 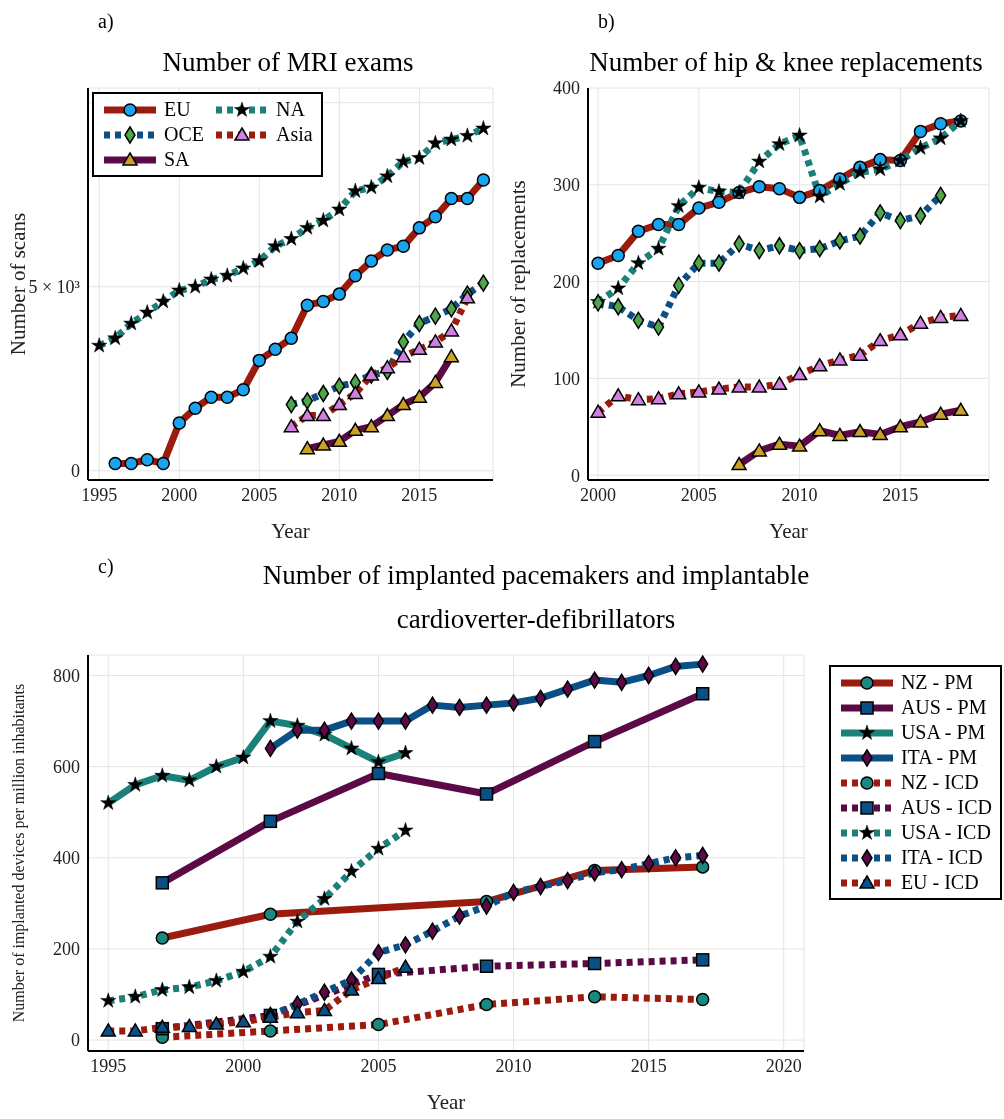 What do you see at coordinates (606, 21) in the screenshot?
I see `text: b)` at bounding box center [606, 21].